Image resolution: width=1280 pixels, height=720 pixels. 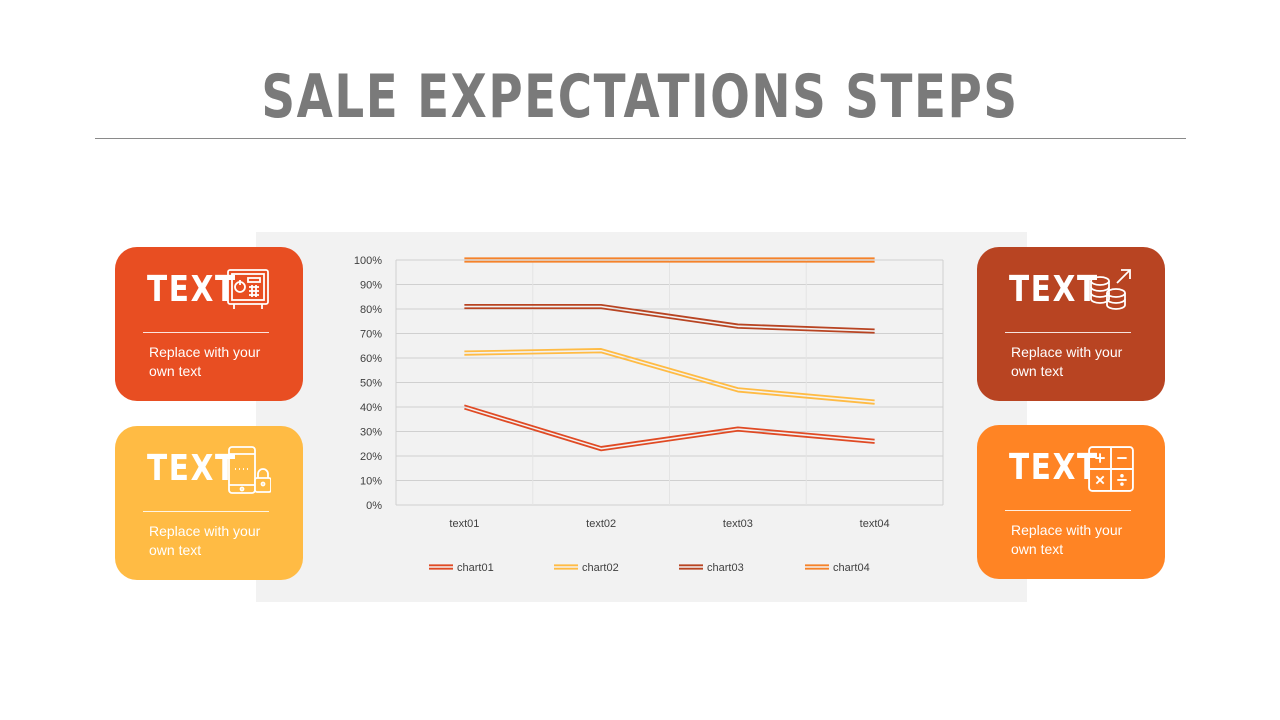 I want to click on y-tick-label: 100%, so click(x=368, y=261).